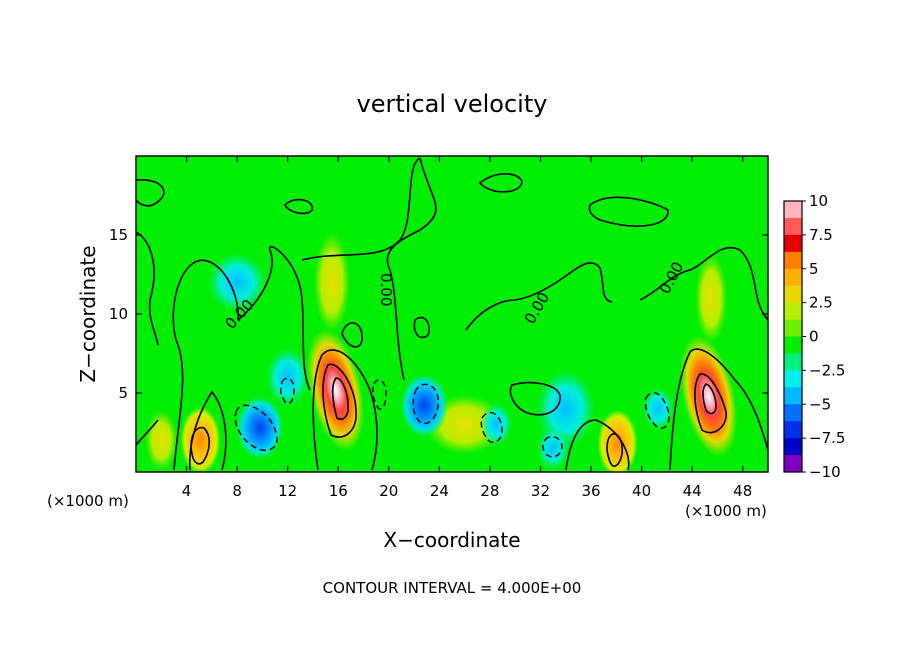 The width and height of the screenshot is (904, 654). Describe the element at coordinates (818, 201) in the screenshot. I see `colorbar-label: 10` at that location.